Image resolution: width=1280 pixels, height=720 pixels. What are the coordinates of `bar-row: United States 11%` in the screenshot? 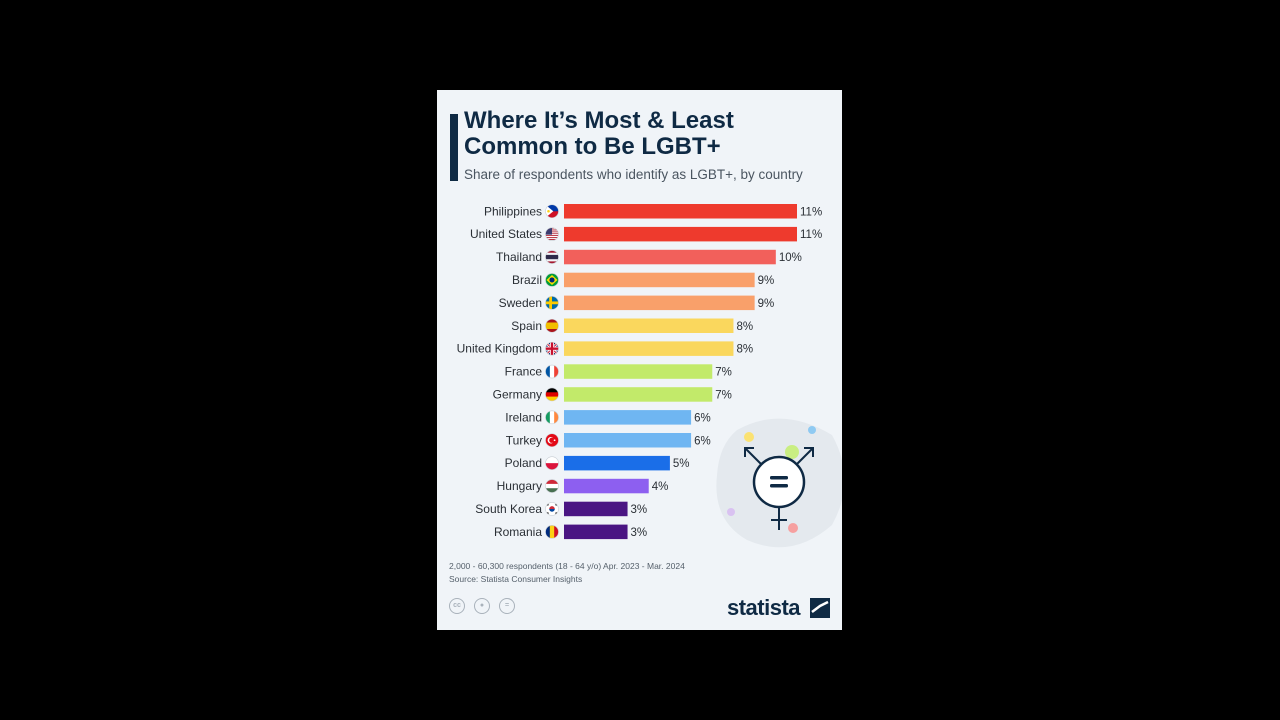 It's located at (646, 234).